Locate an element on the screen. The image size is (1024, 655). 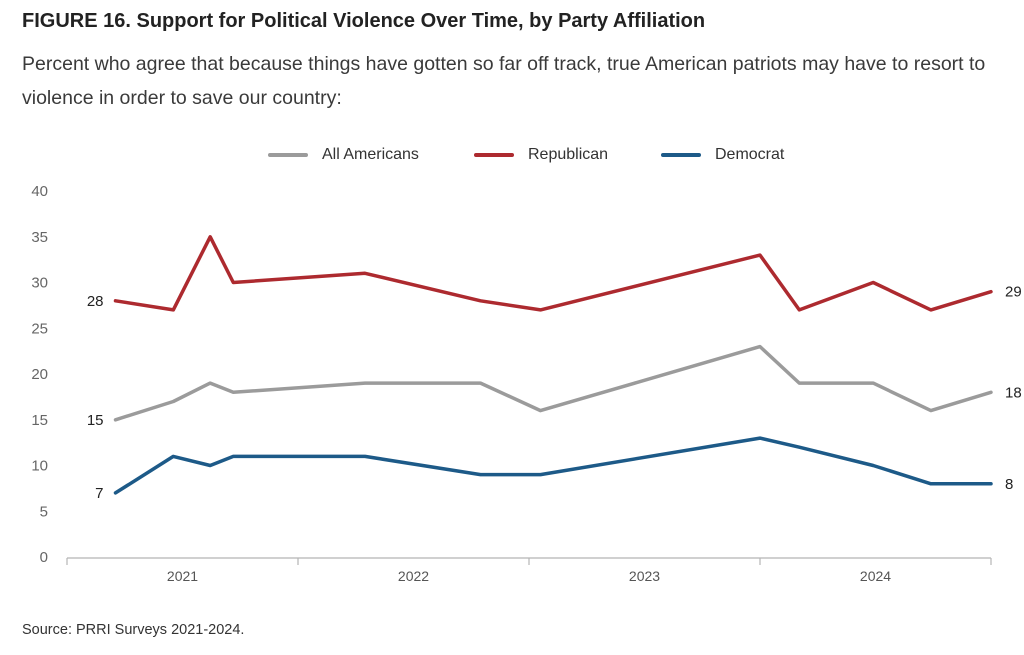
end-label-republican: 29 is located at coordinates (1013, 292).